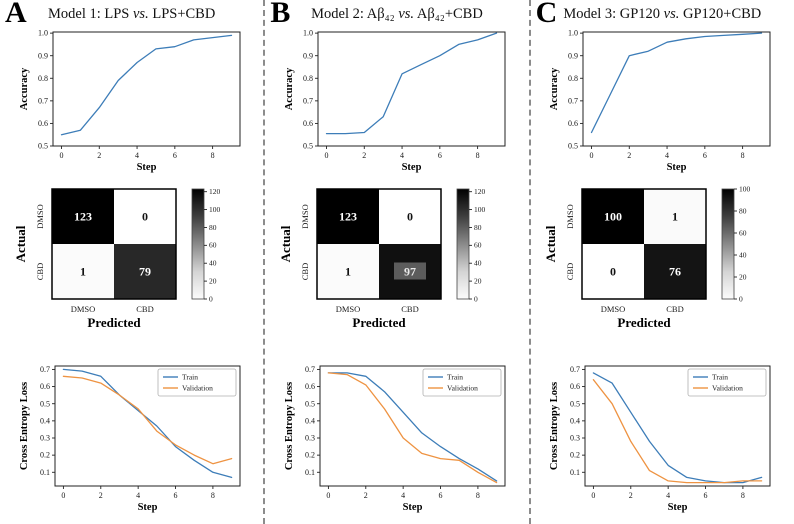  I want to click on panel-letter: A, so click(16, 14).